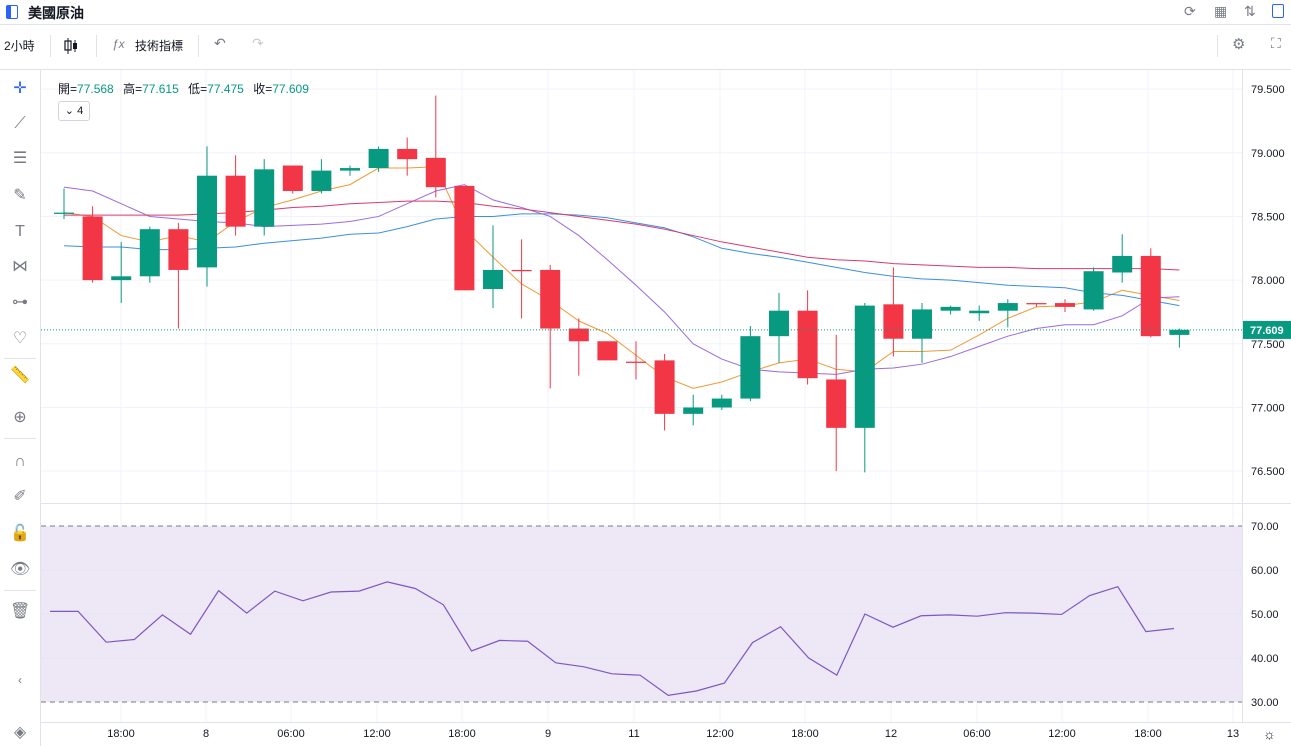 Image resolution: width=1291 pixels, height=746 pixels. I want to click on rsi-tick-label: 30.00, so click(1265, 703).